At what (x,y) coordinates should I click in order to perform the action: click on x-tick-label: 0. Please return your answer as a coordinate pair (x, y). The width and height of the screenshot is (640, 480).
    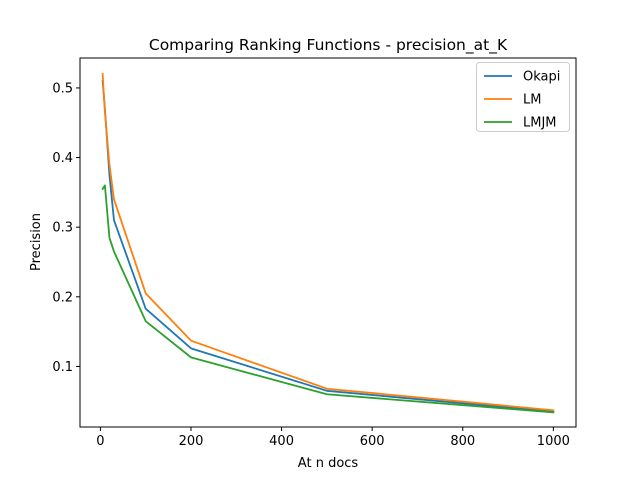
    Looking at the image, I should click on (100, 441).